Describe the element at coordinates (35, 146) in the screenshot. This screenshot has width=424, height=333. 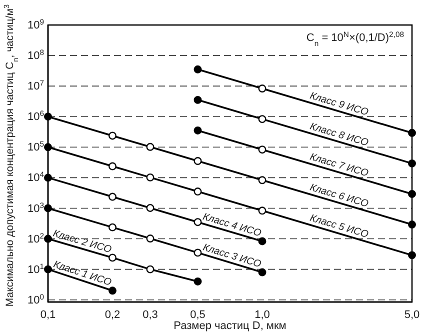
I see `y-tick-label: 10$^{5}$` at that location.